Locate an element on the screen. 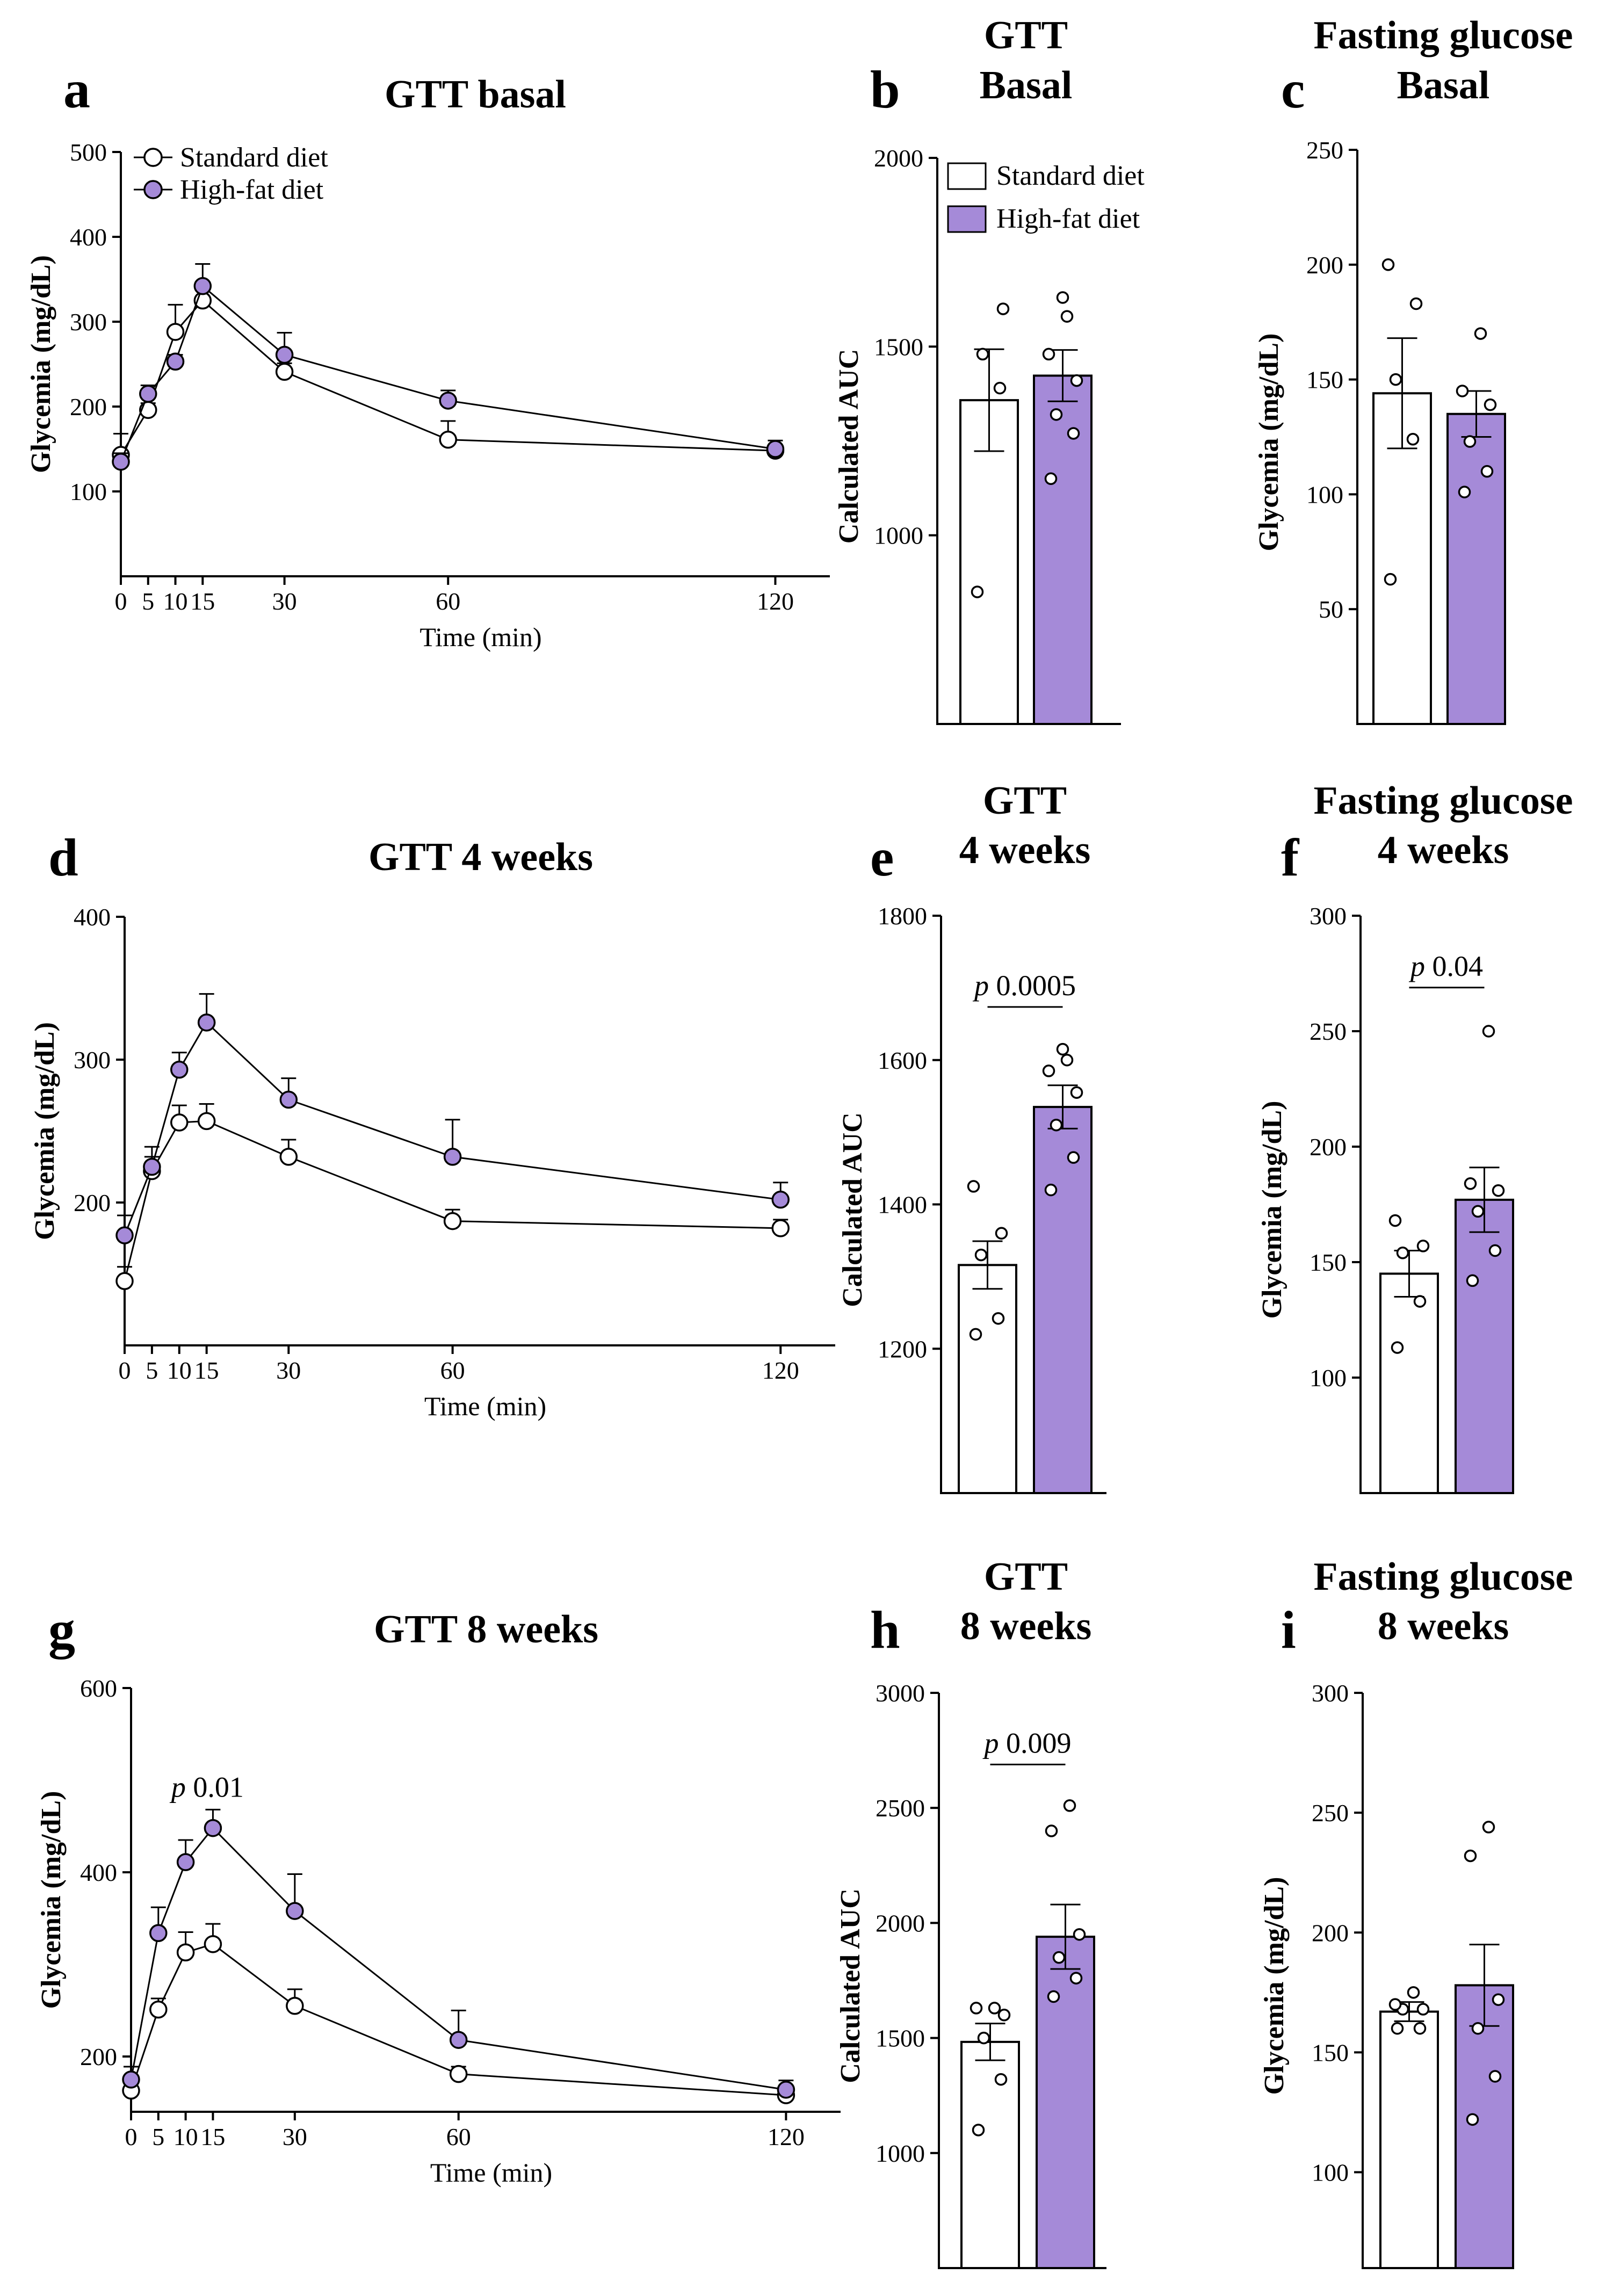 The height and width of the screenshot is (2296, 1606). y-tick-label: 300 is located at coordinates (92, 1060).